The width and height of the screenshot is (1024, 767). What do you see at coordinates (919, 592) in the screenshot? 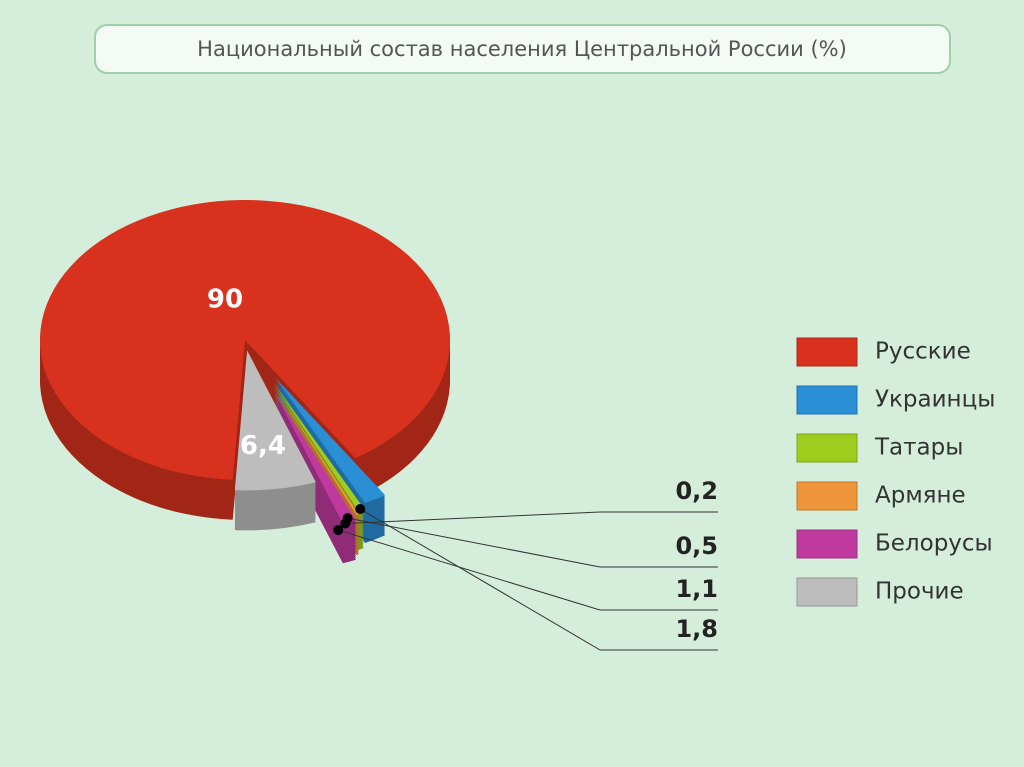
I see `legend-label: Прочие` at bounding box center [919, 592].